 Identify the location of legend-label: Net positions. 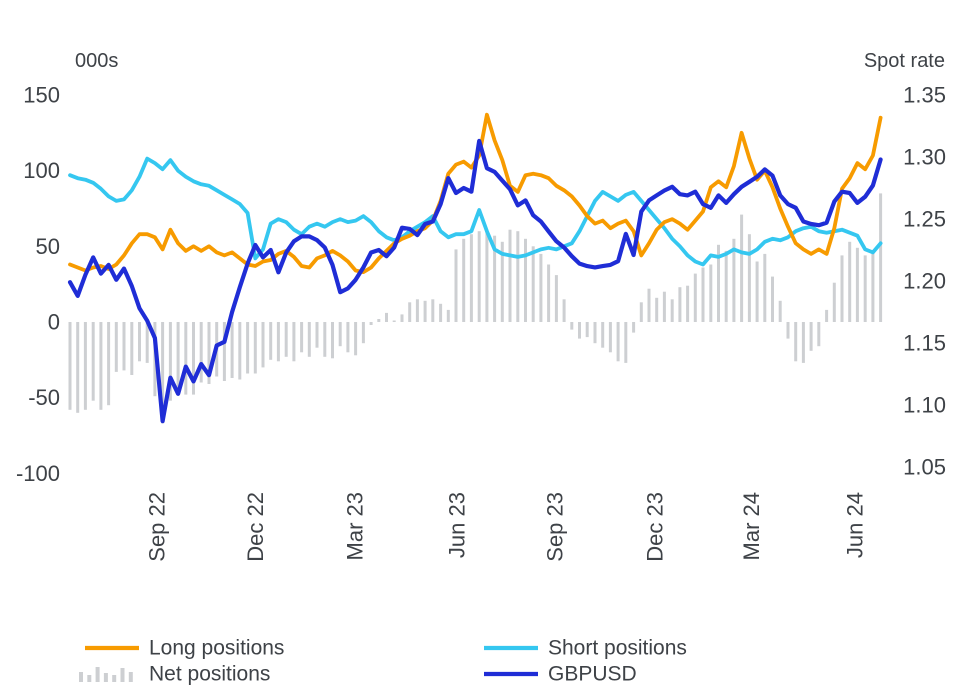
(209, 674).